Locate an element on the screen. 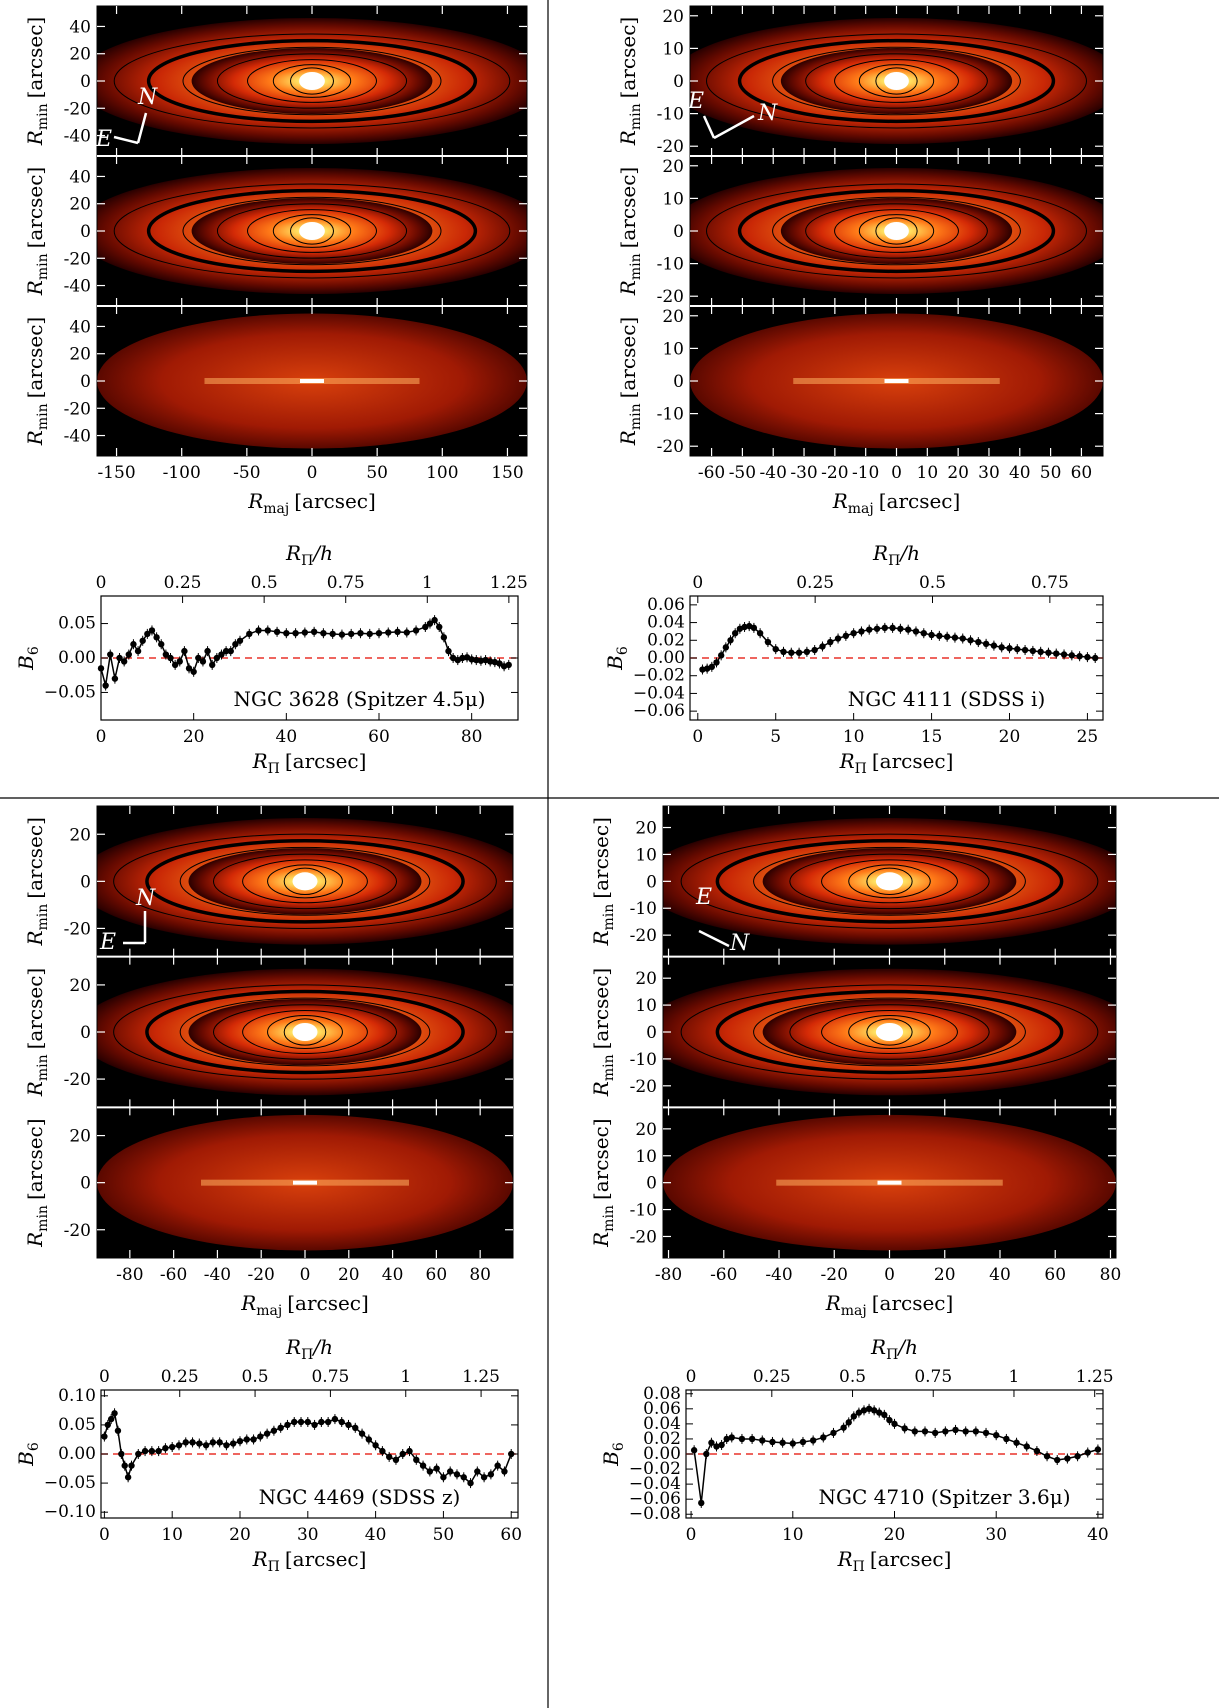 The width and height of the screenshot is (1219, 1708). x-tick-label: -150 is located at coordinates (116, 473).